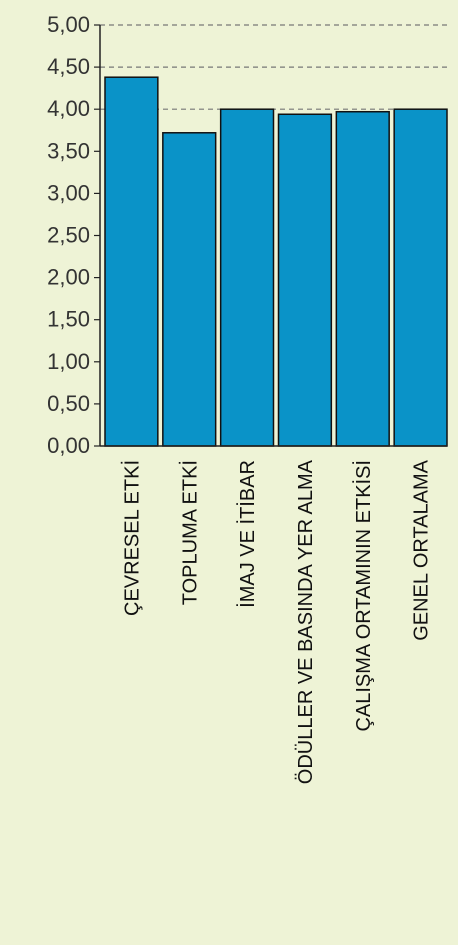  Describe the element at coordinates (68, 66) in the screenshot. I see `y-tick-label: 4,50` at that location.